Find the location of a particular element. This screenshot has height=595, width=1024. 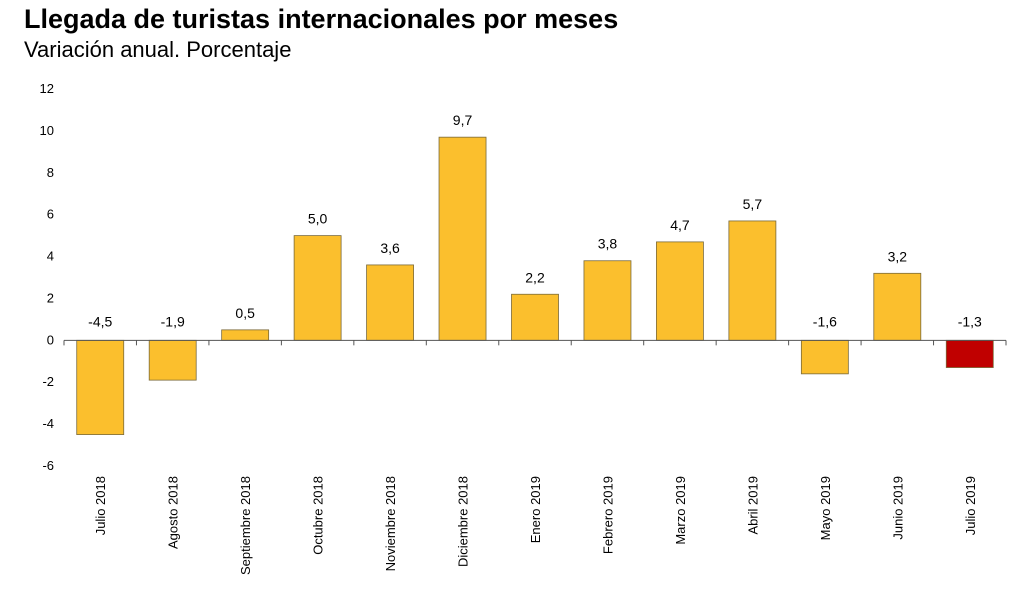

data-label: 2,2 is located at coordinates (535, 277).